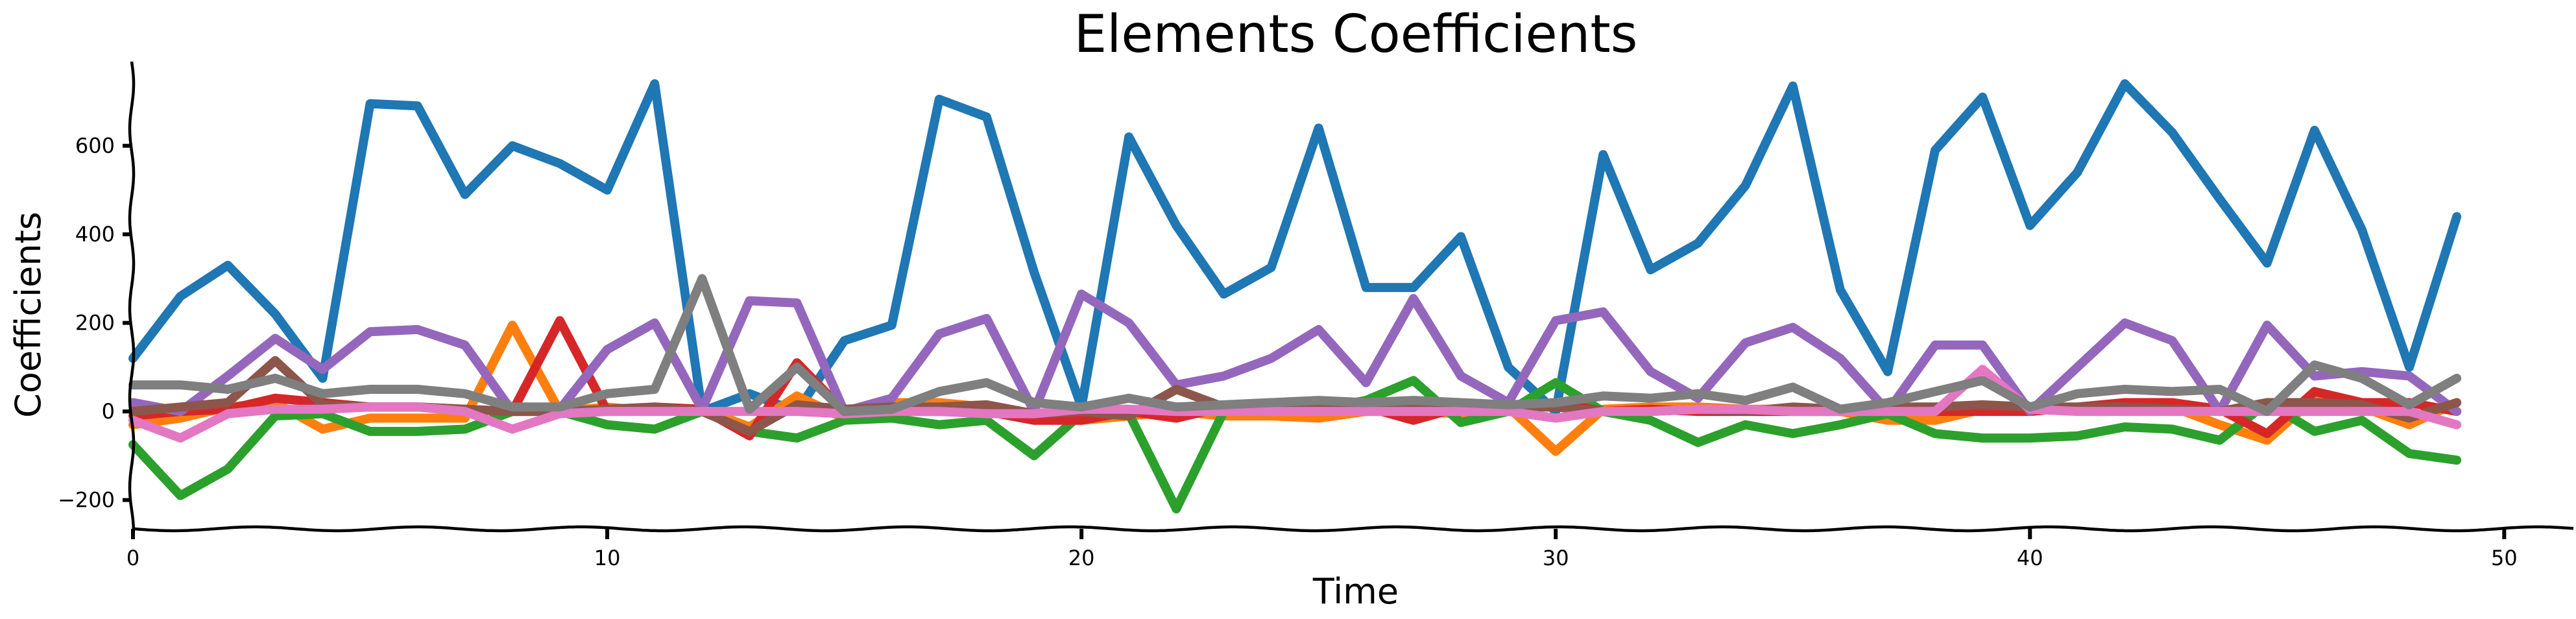  I want to click on x-axis-label: Time, so click(1355, 592).